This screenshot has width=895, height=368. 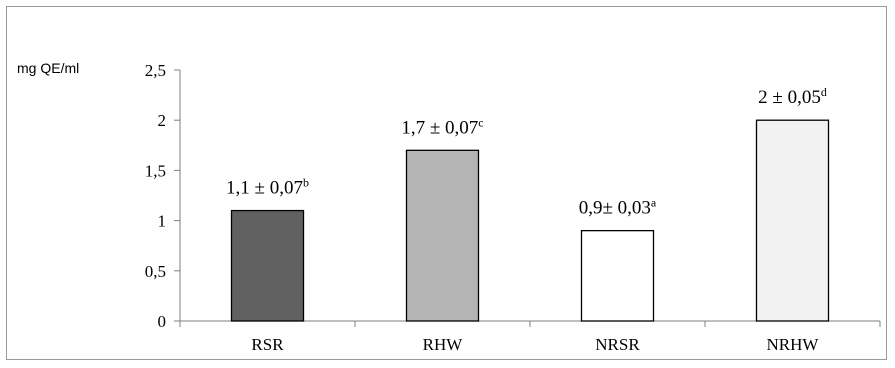 I want to click on x-category-label: RSR, so click(x=267, y=344).